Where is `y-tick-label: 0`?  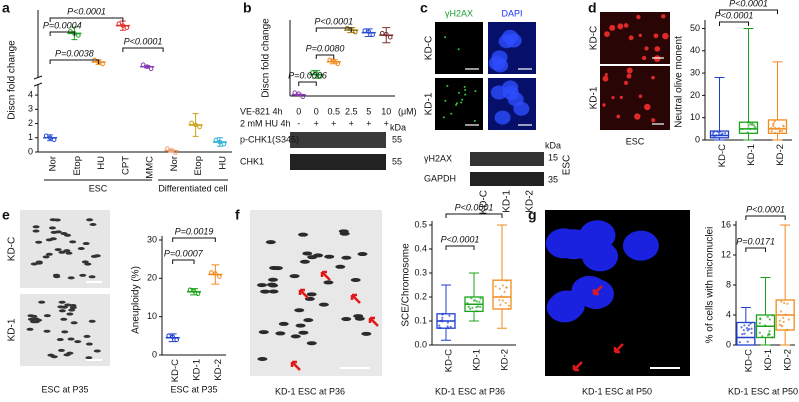 y-tick-label: 0 is located at coordinates (697, 139).